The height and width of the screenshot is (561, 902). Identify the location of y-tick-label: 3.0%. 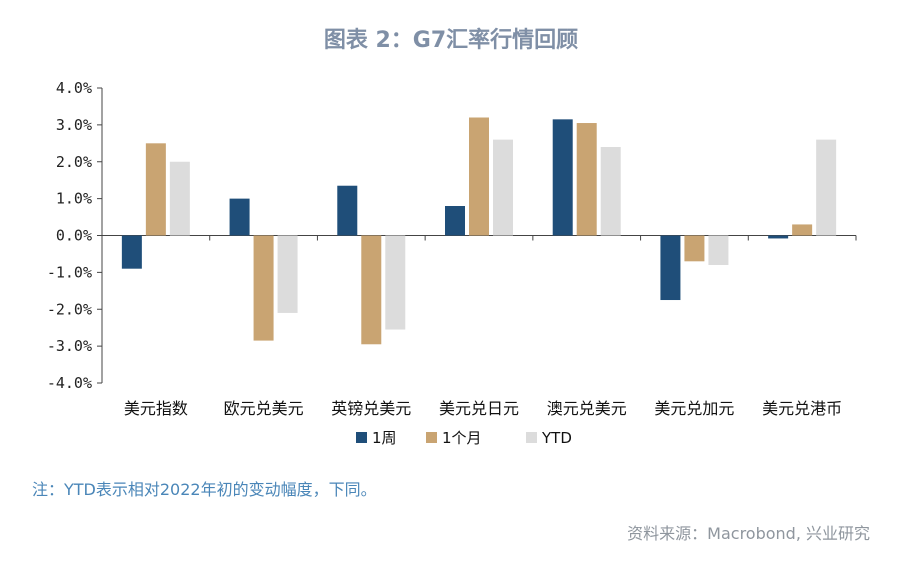
(74, 125).